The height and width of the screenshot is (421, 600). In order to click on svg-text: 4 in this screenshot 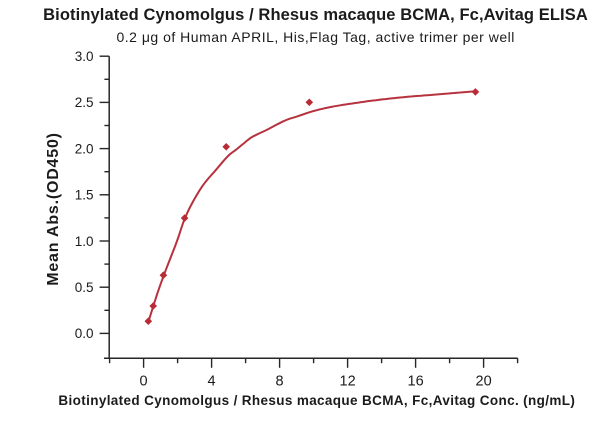, I will do `click(212, 381)`.